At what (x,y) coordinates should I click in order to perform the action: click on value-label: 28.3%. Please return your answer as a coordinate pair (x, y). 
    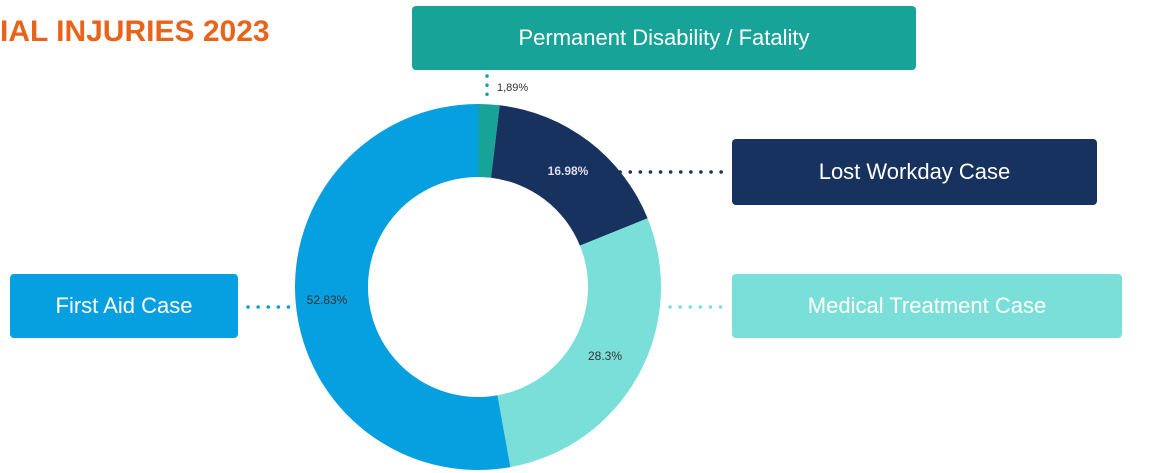
    Looking at the image, I should click on (605, 356).